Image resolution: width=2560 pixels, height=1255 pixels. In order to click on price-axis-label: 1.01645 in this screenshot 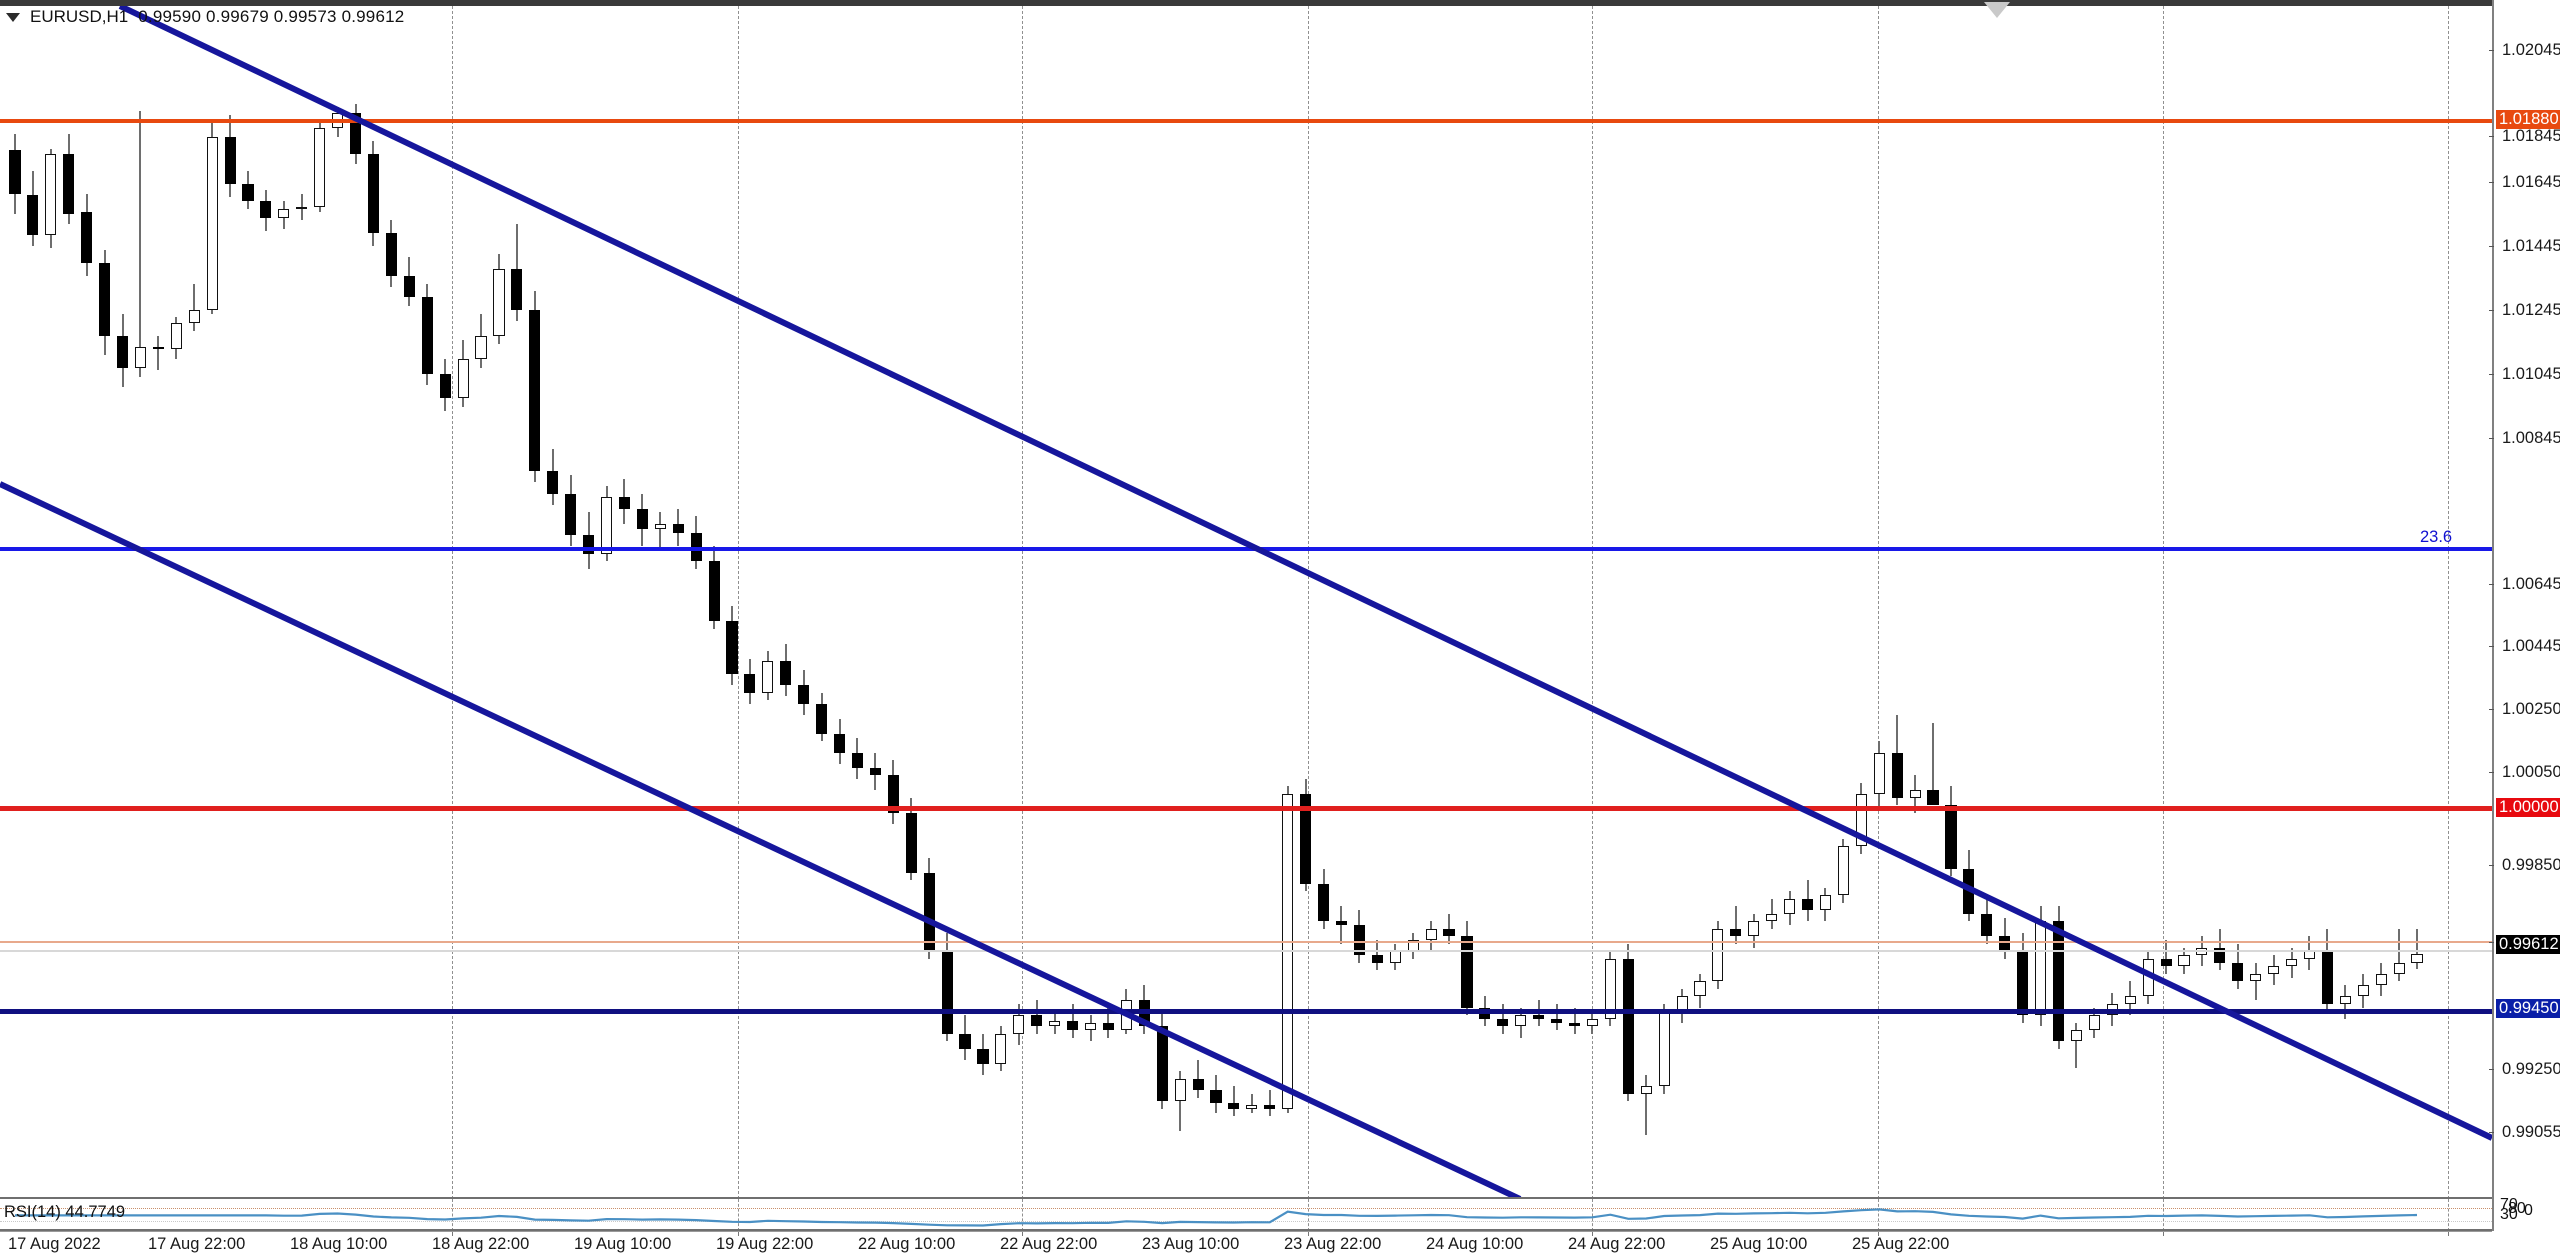, I will do `click(2531, 182)`.